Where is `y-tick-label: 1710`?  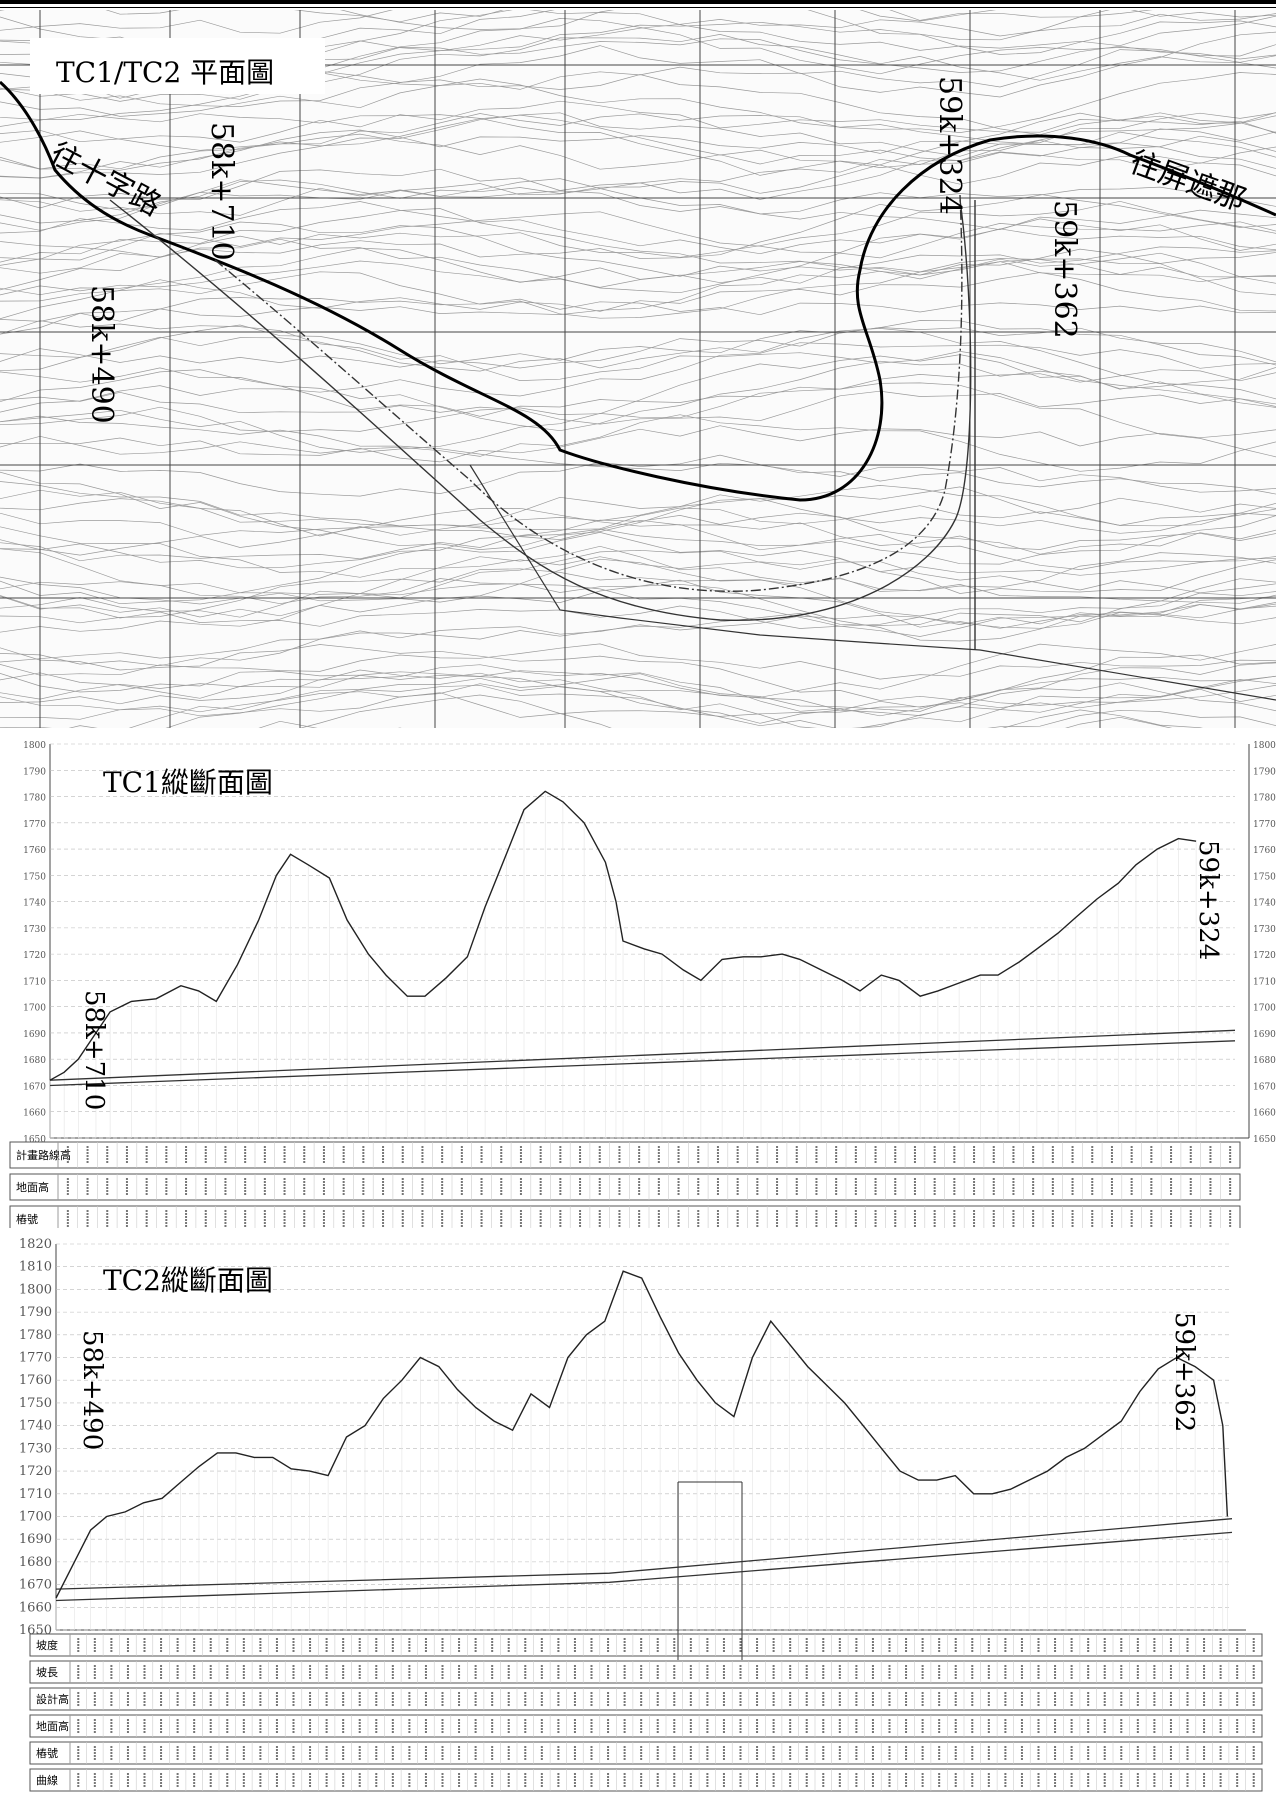 y-tick-label: 1710 is located at coordinates (35, 1494).